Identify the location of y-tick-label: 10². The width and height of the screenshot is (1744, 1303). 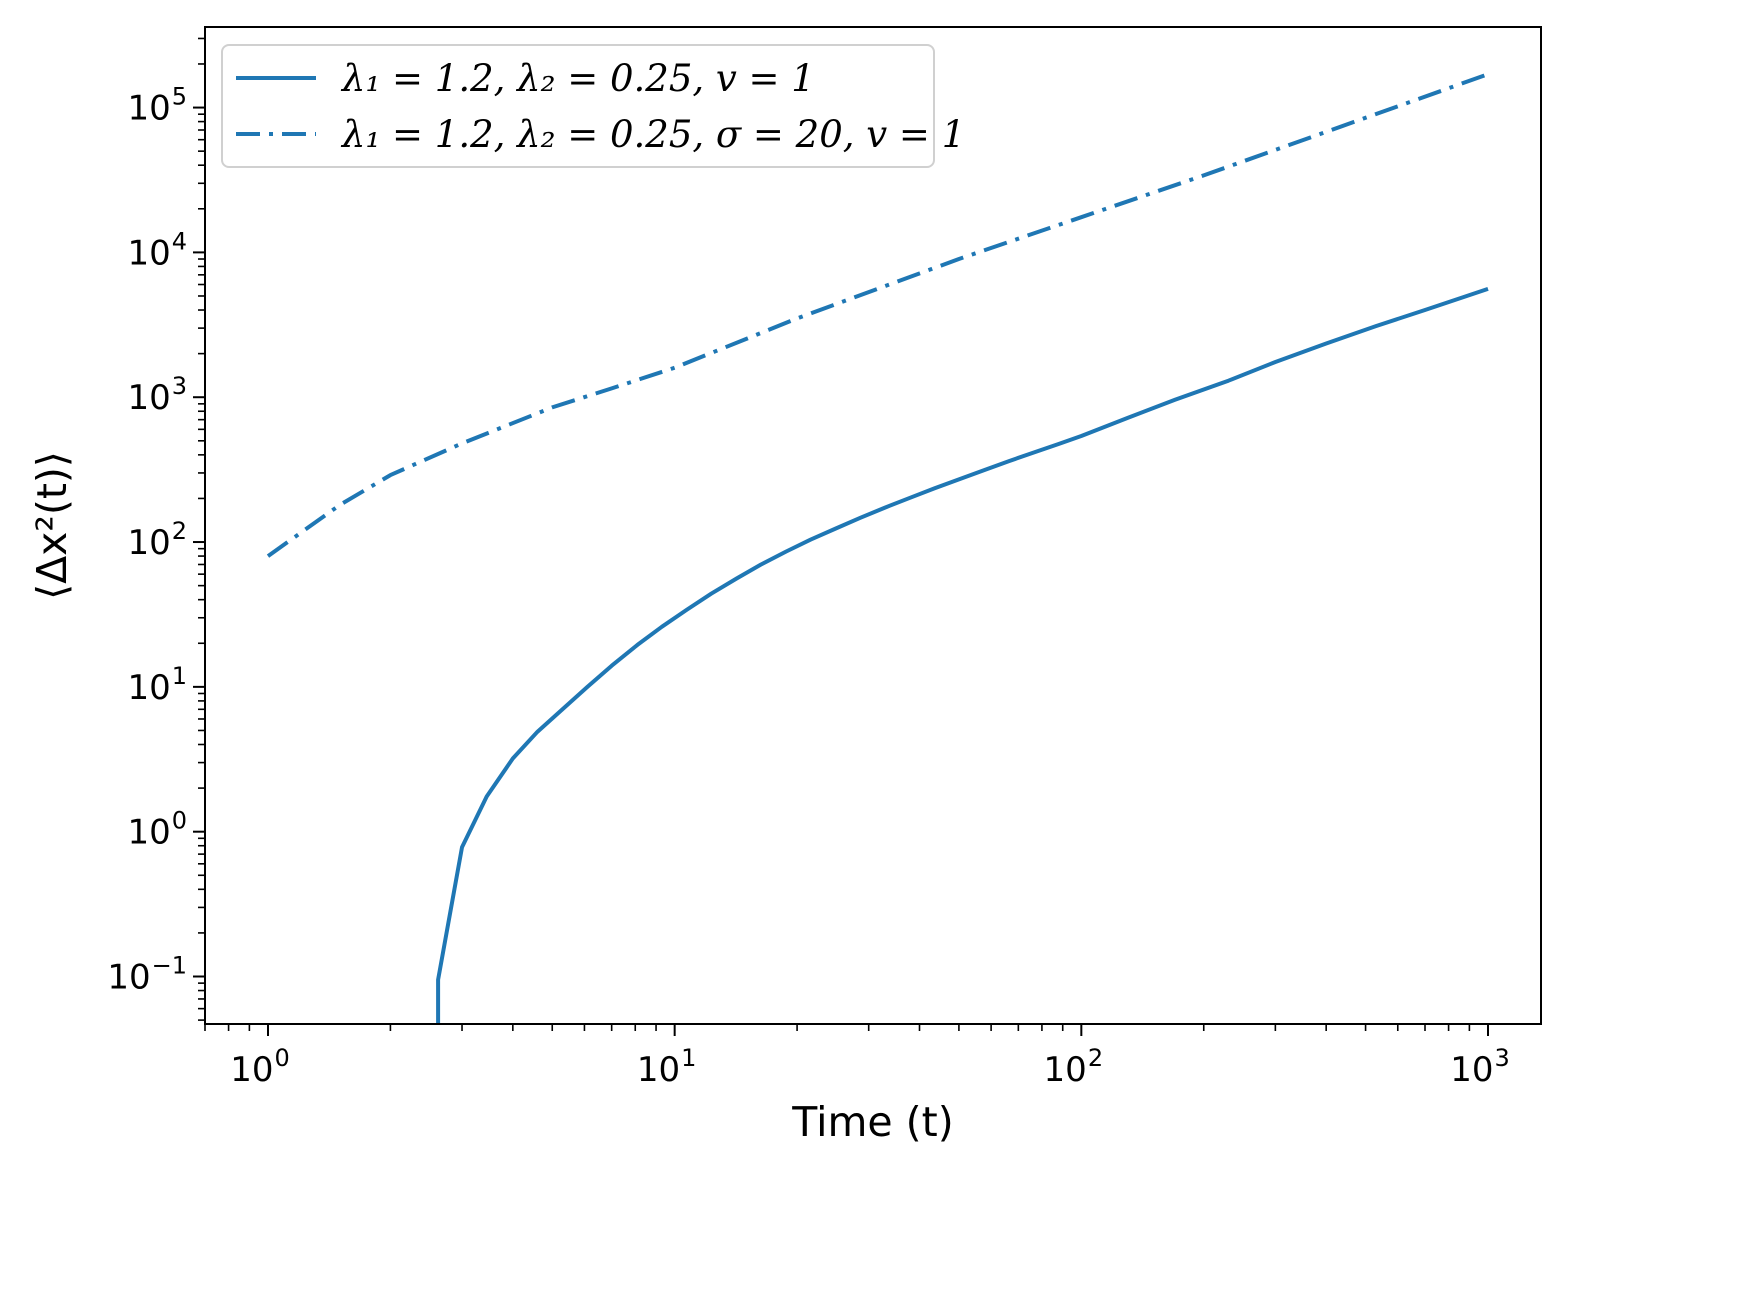
(157, 540).